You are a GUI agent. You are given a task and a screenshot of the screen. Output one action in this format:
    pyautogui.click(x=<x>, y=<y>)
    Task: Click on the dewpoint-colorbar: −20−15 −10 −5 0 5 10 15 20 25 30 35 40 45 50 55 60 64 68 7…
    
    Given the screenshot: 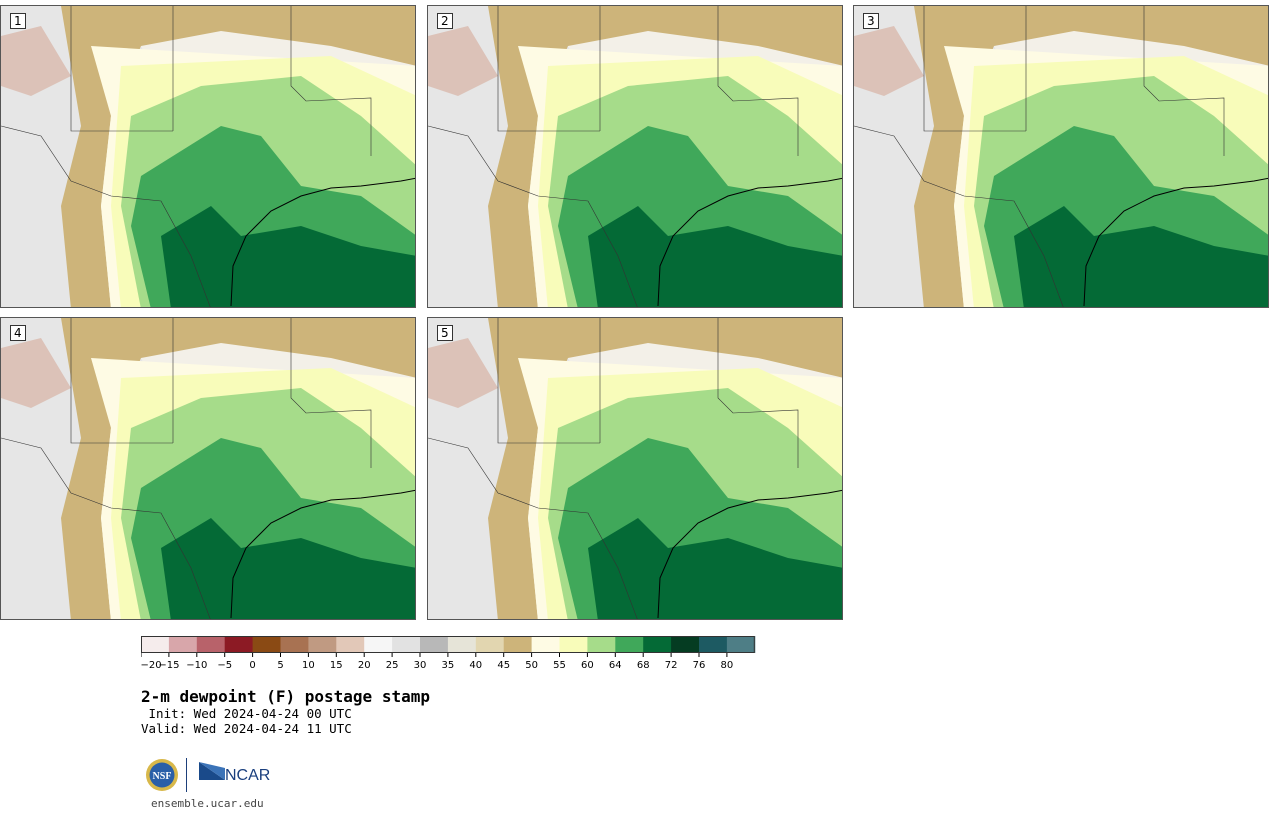 What is the action you would take?
    pyautogui.click(x=448, y=653)
    